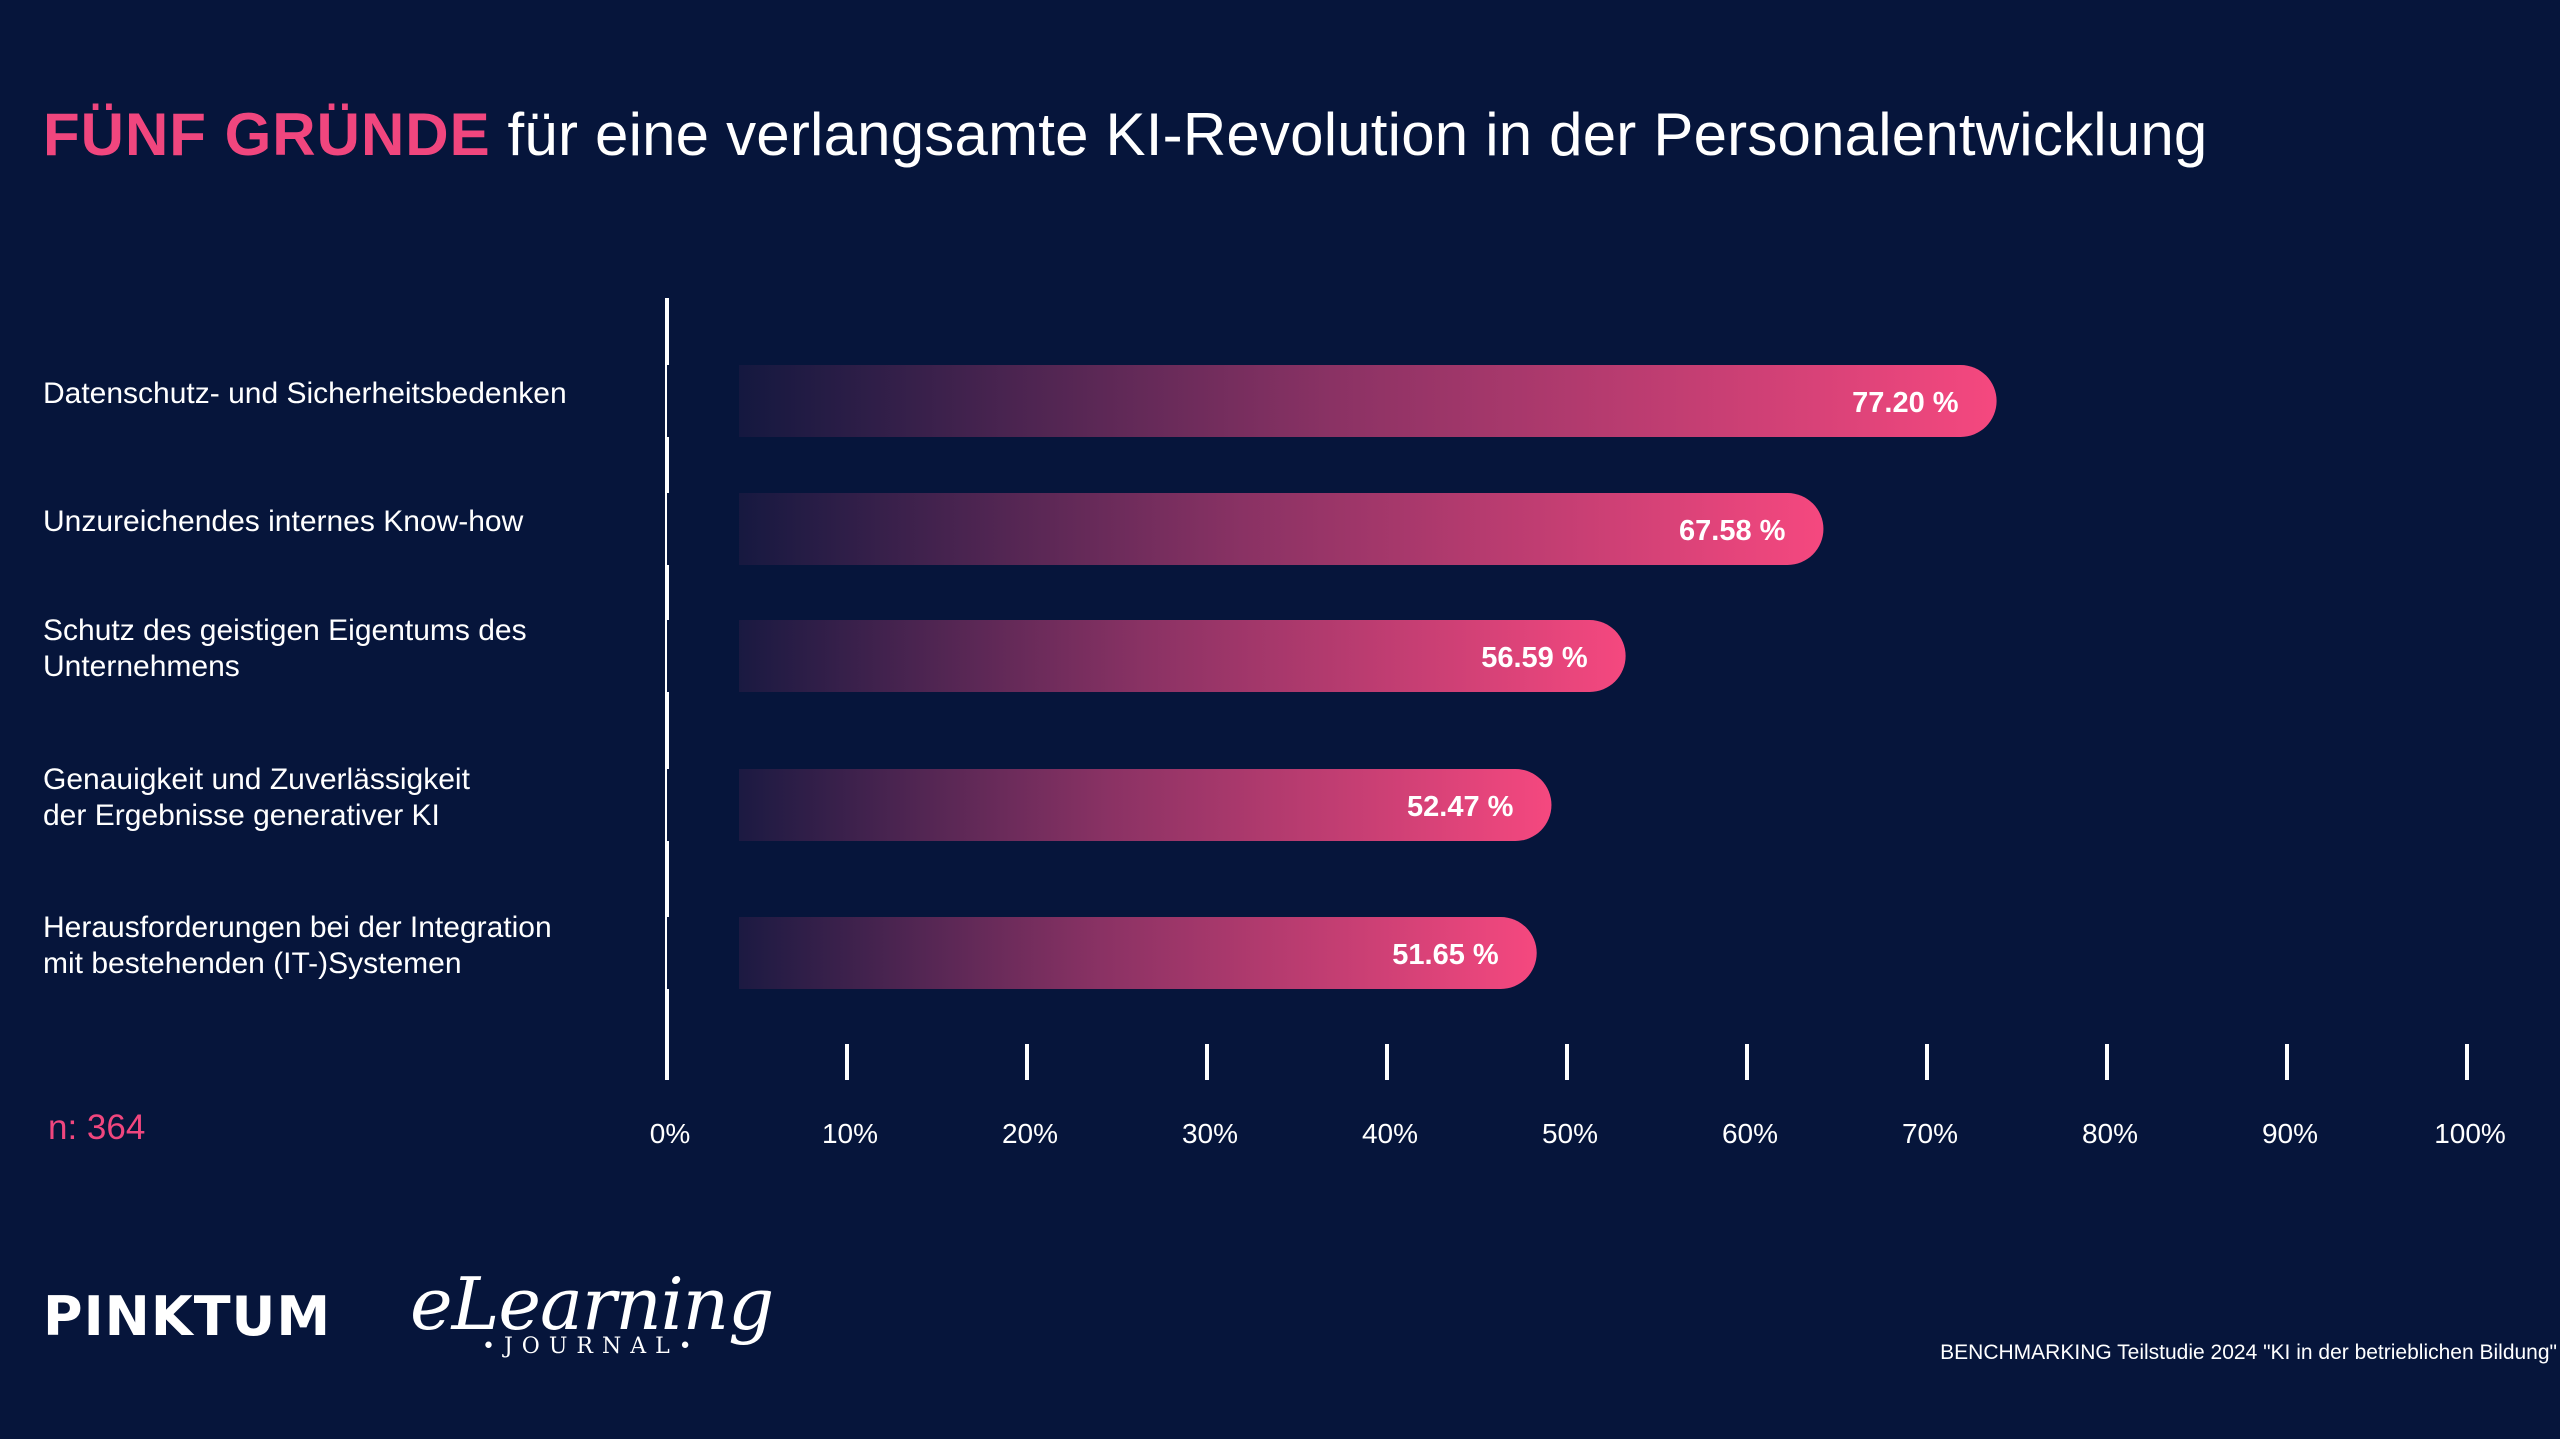  What do you see at coordinates (187, 1316) in the screenshot?
I see `pinktum-logo: PINKTUM` at bounding box center [187, 1316].